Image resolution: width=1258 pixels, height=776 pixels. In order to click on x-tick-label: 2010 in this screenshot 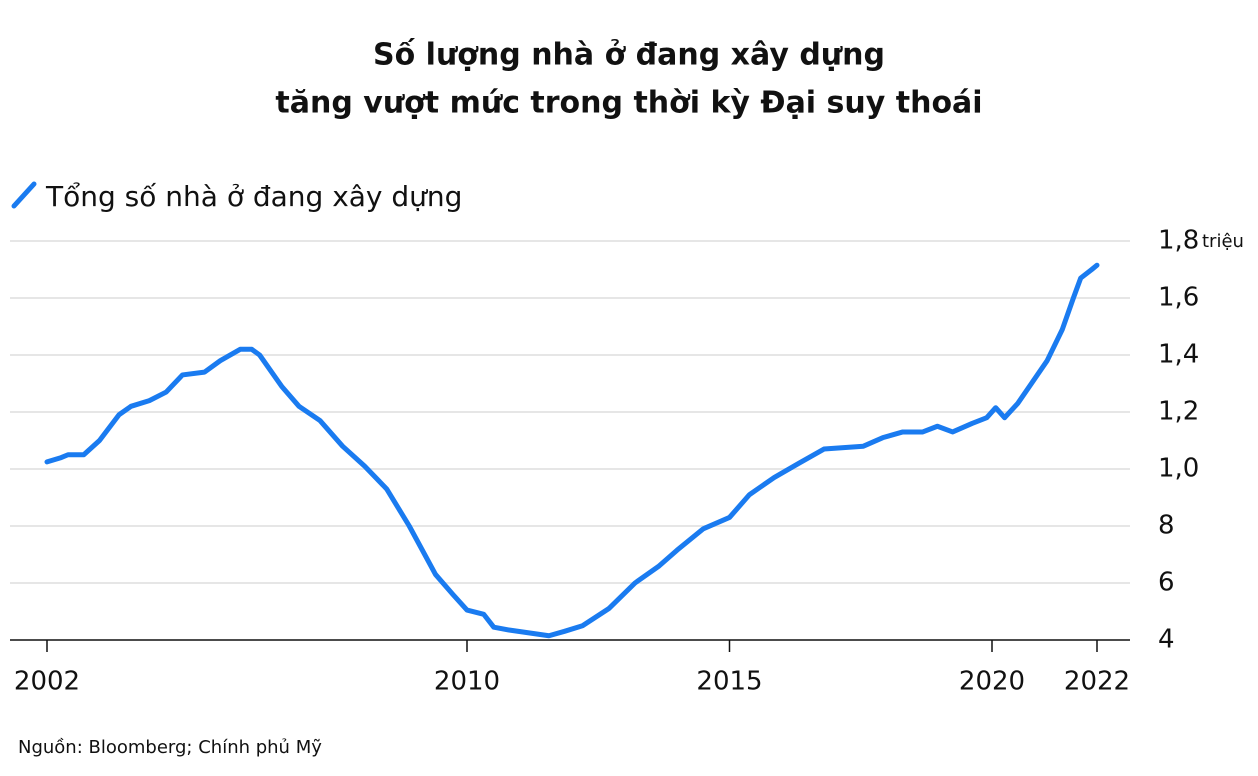, I will do `click(467, 682)`.